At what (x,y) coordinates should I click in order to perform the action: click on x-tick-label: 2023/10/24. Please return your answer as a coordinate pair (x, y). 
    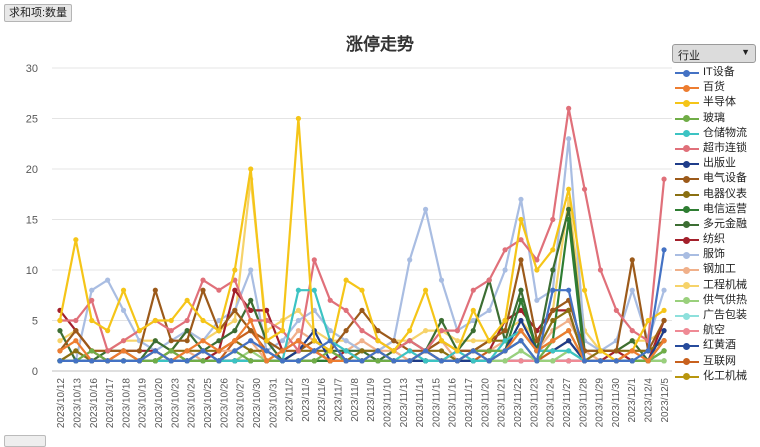
    Looking at the image, I should click on (192, 403).